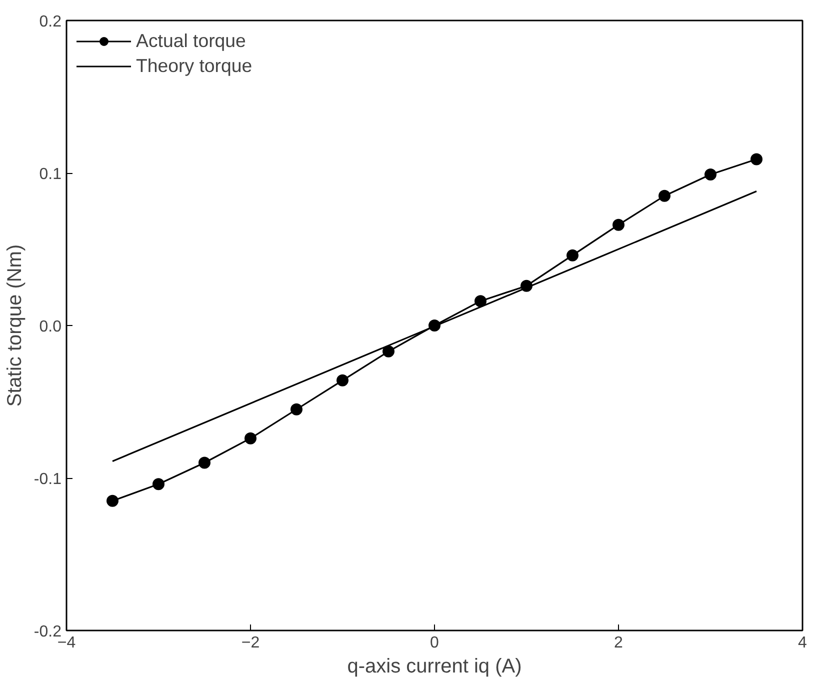  I want to click on legend-label: Theory torque, so click(194, 66).